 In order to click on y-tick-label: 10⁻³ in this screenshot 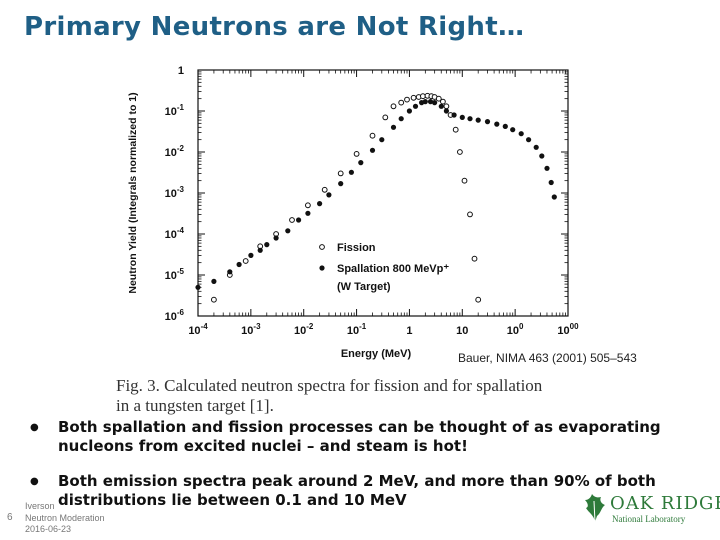, I will do `click(175, 192)`.